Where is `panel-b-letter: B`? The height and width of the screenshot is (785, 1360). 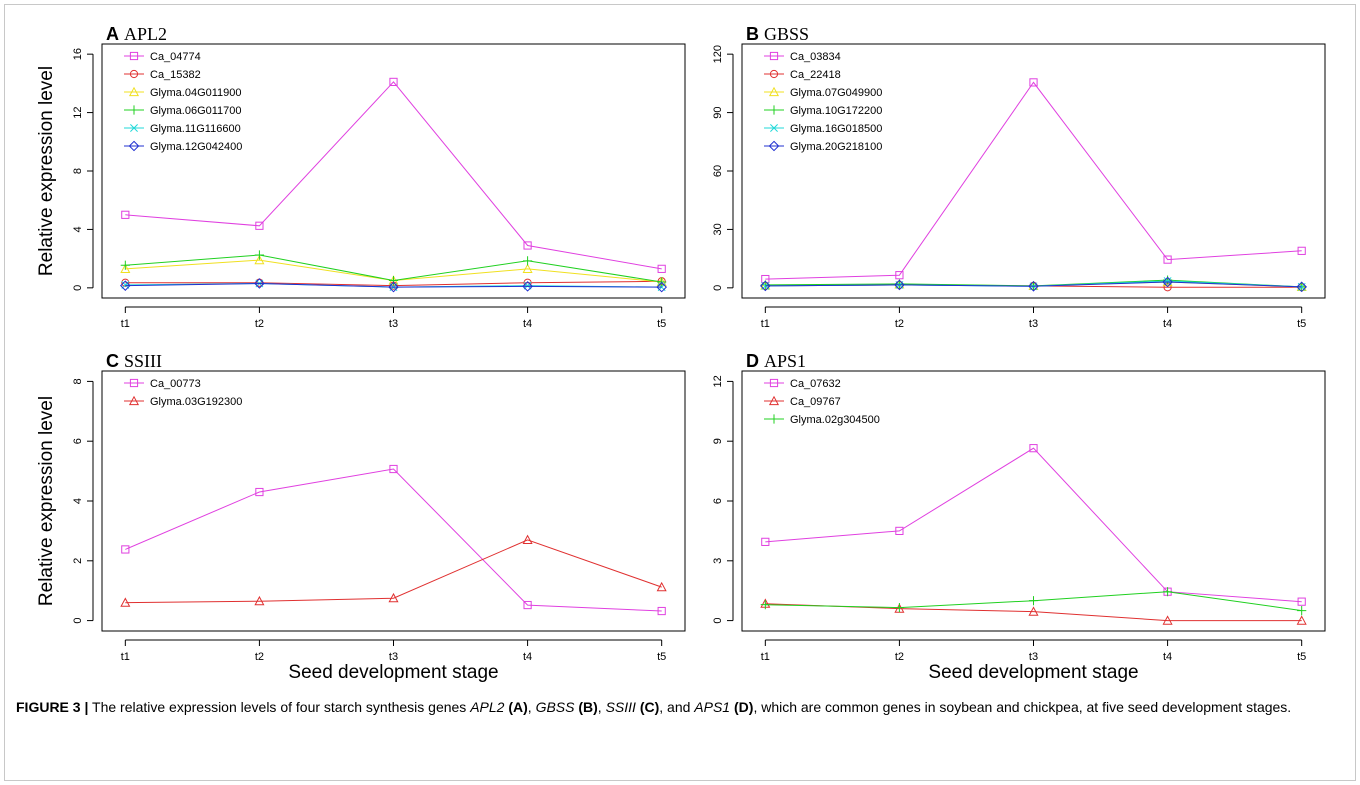
panel-b-letter: B is located at coordinates (752, 34).